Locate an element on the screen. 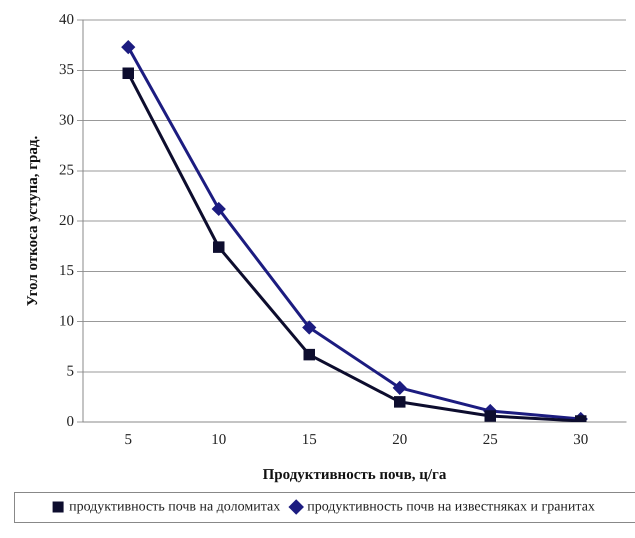 The width and height of the screenshot is (635, 538). x-tick-label: 25 is located at coordinates (490, 440).